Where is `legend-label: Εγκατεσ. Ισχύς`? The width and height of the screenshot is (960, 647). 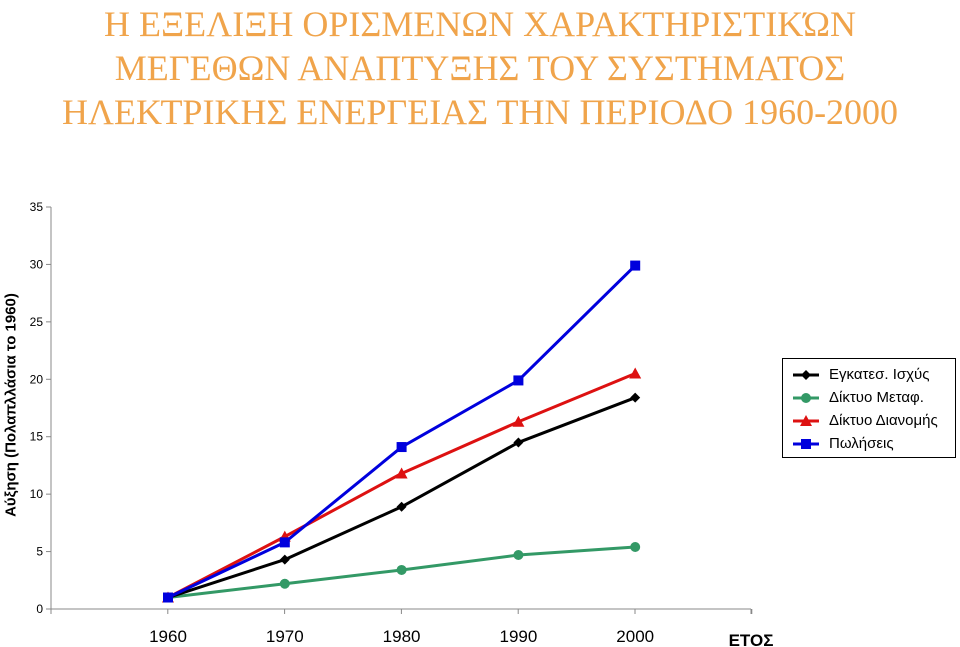
legend-label: Εγκατεσ. Ισχύς is located at coordinates (879, 374).